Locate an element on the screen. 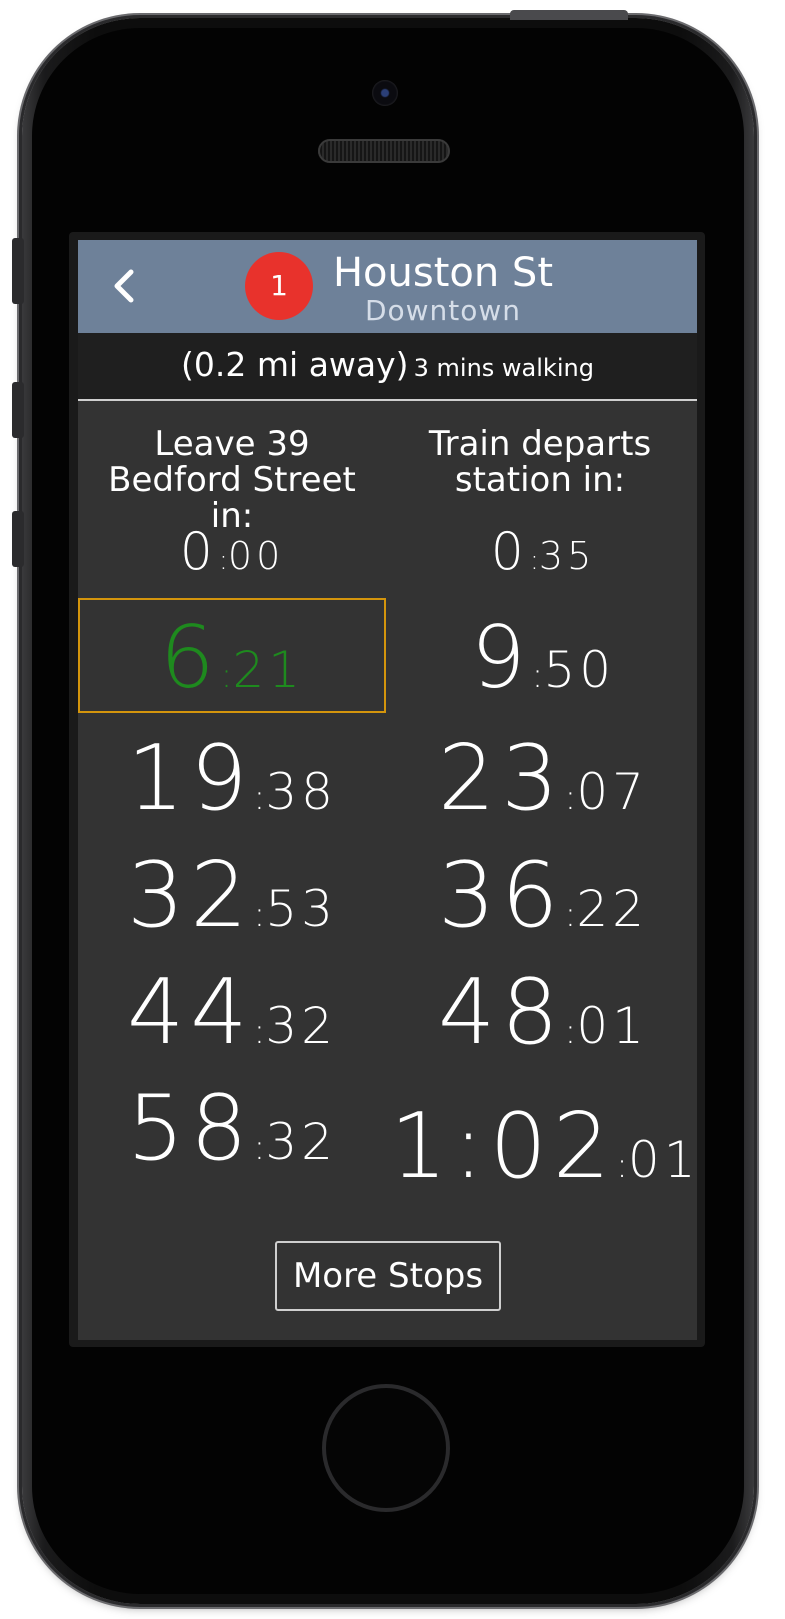 Image resolution: width=785 pixels, height=1619 pixels. time-minutes: 44 is located at coordinates (190, 1012).